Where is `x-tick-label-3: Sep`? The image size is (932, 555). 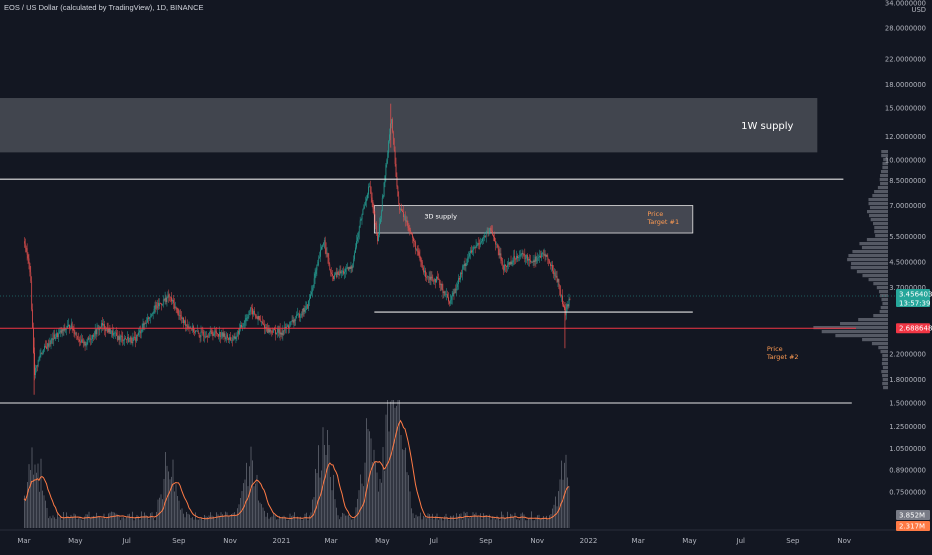
x-tick-label-3: Sep is located at coordinates (179, 541).